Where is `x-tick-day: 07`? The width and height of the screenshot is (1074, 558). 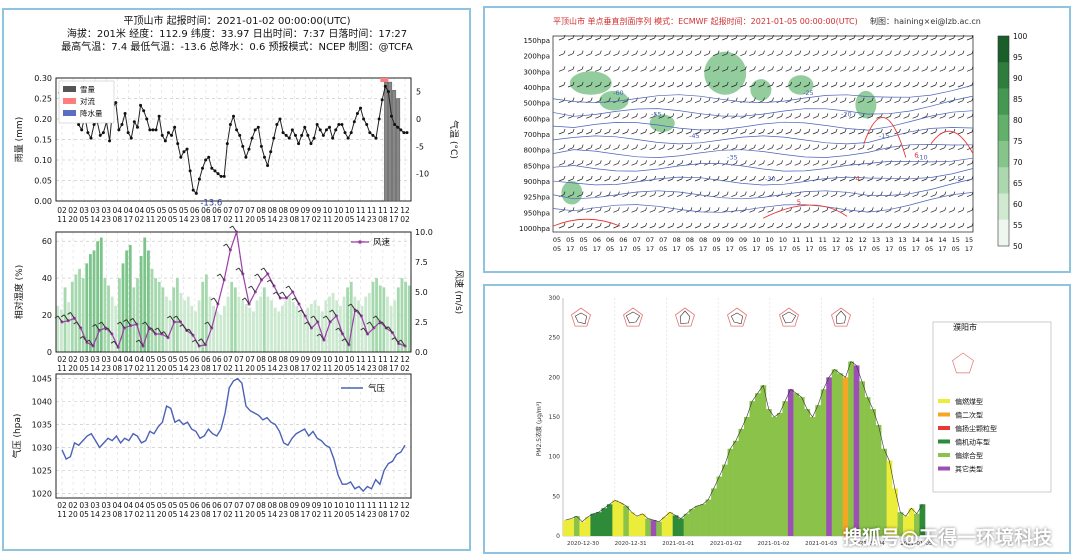
x-tick-day: 07 is located at coordinates (228, 210).